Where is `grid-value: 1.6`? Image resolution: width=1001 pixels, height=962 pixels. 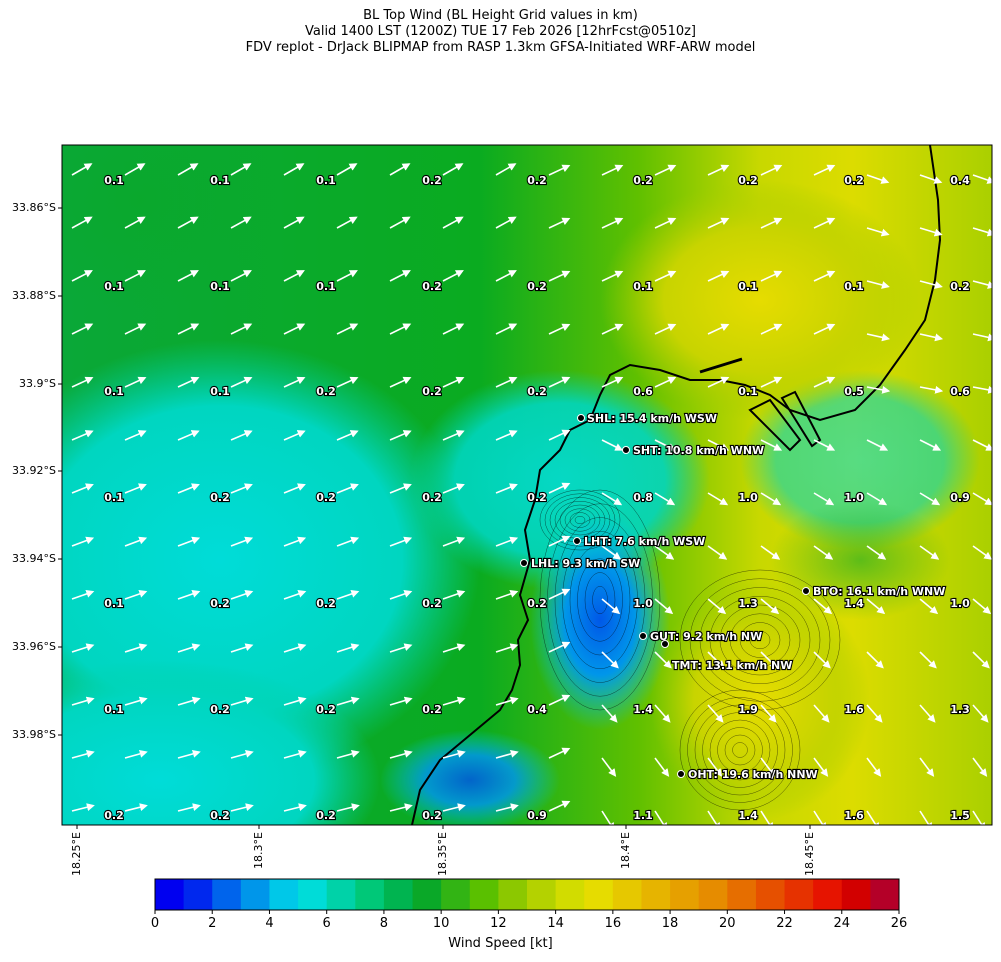 grid-value: 1.6 is located at coordinates (854, 815).